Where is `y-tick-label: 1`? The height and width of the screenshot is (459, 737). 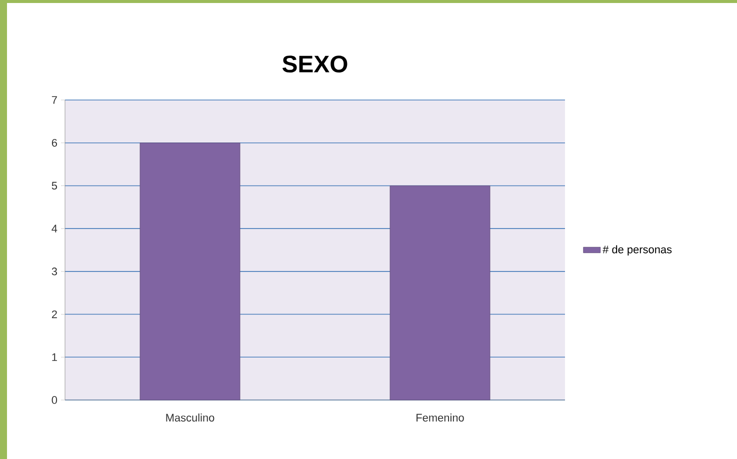 y-tick-label: 1 is located at coordinates (54, 357).